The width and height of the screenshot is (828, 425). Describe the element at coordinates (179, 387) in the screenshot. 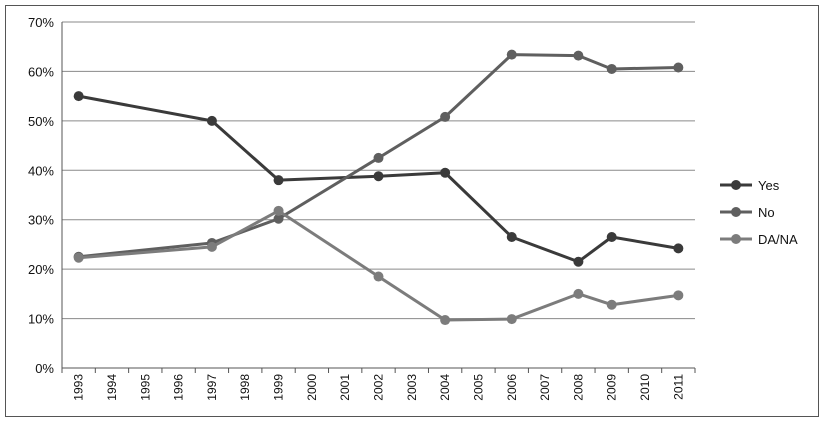

I see `x-tick-label: 1996` at that location.